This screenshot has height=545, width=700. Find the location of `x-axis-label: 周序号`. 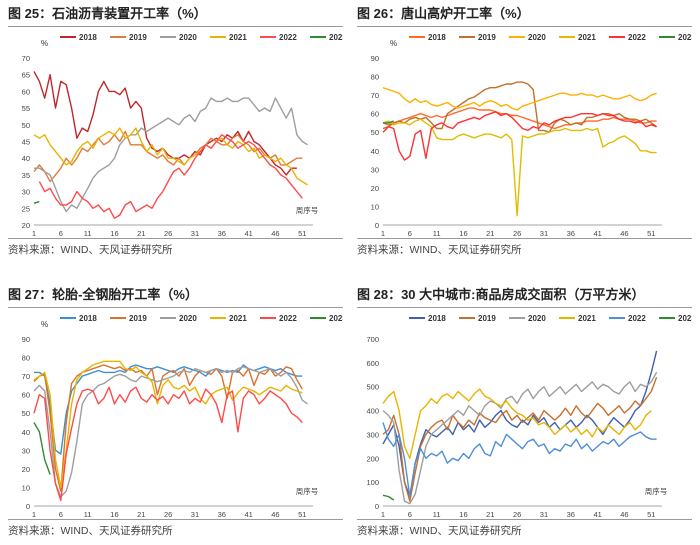

x-axis-label: 周序号 is located at coordinates (307, 210).